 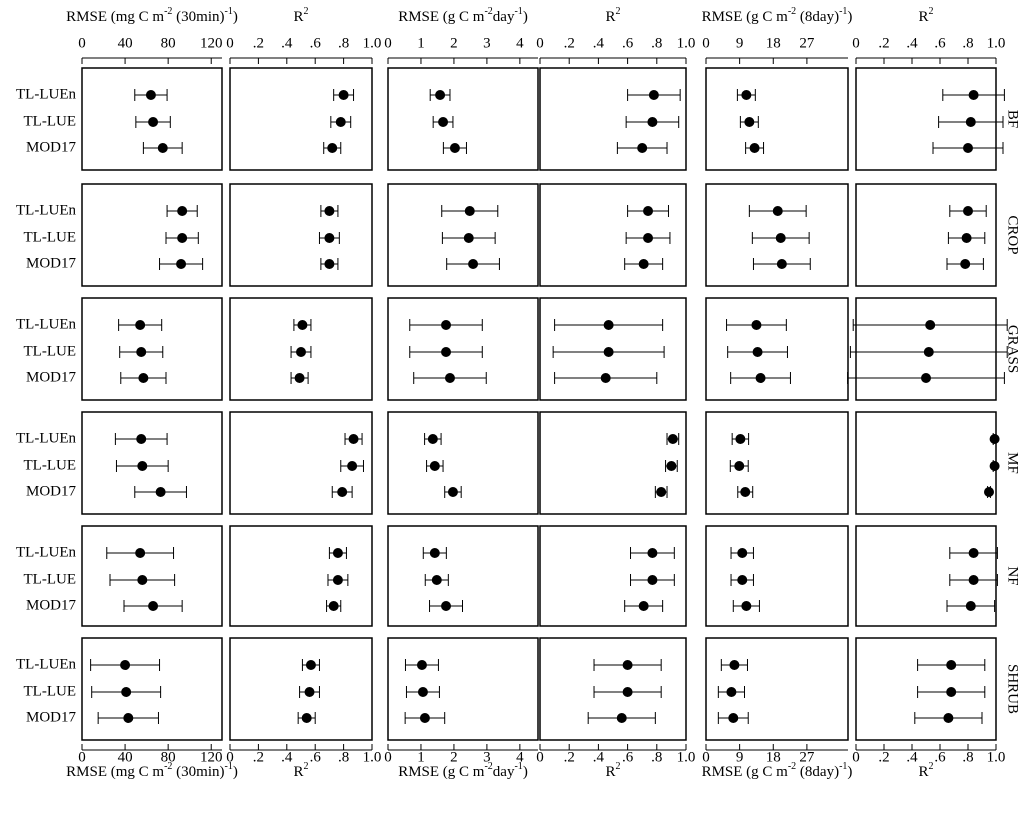 What do you see at coordinates (843, 11) in the screenshot?
I see `superscript: -1` at bounding box center [843, 11].